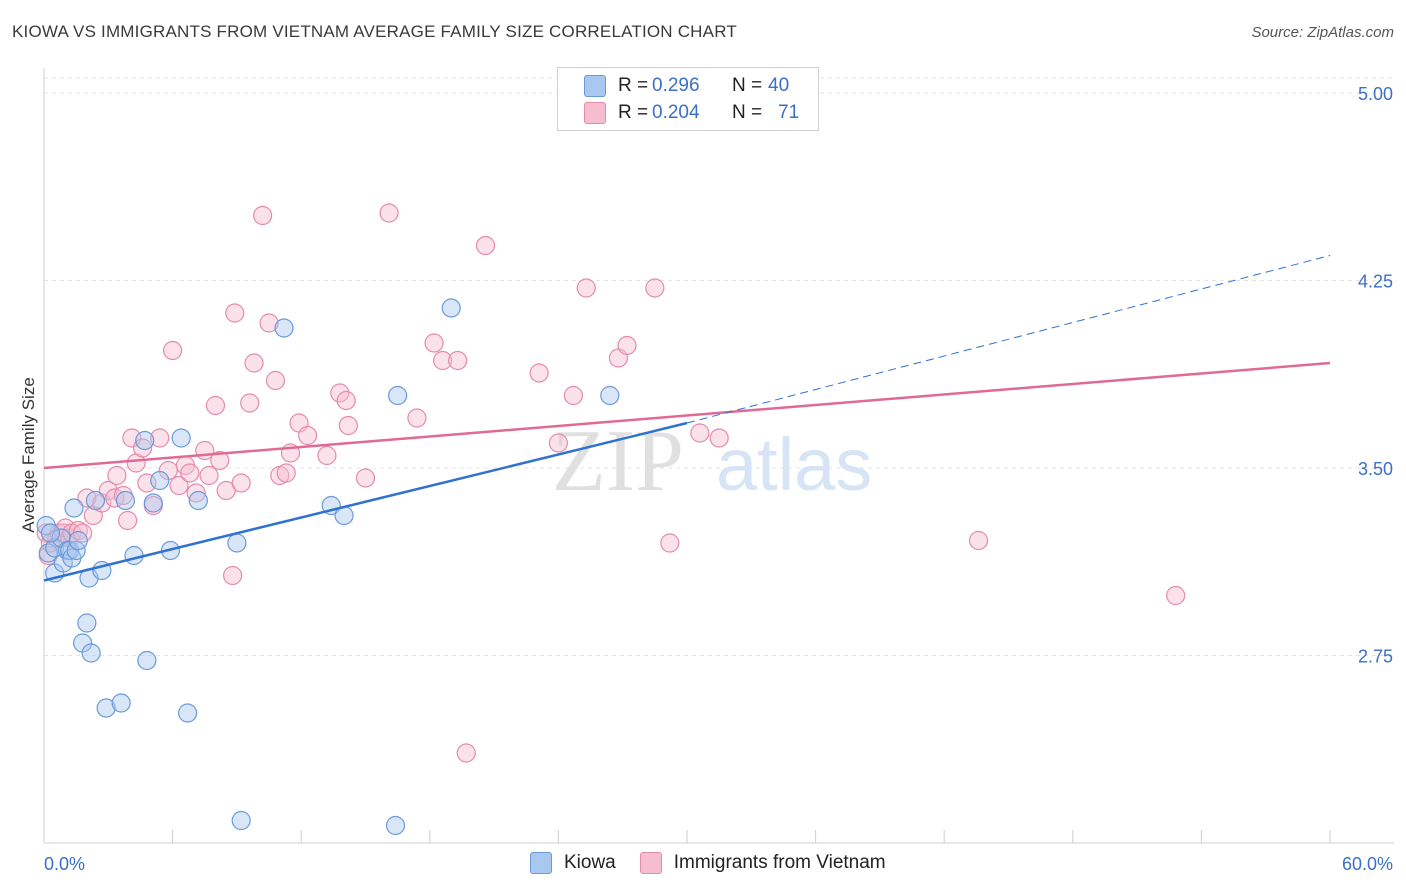 This screenshot has height=892, width=1406. What do you see at coordinates (676, 112) in the screenshot?
I see `r-value: 0.204` at bounding box center [676, 112].